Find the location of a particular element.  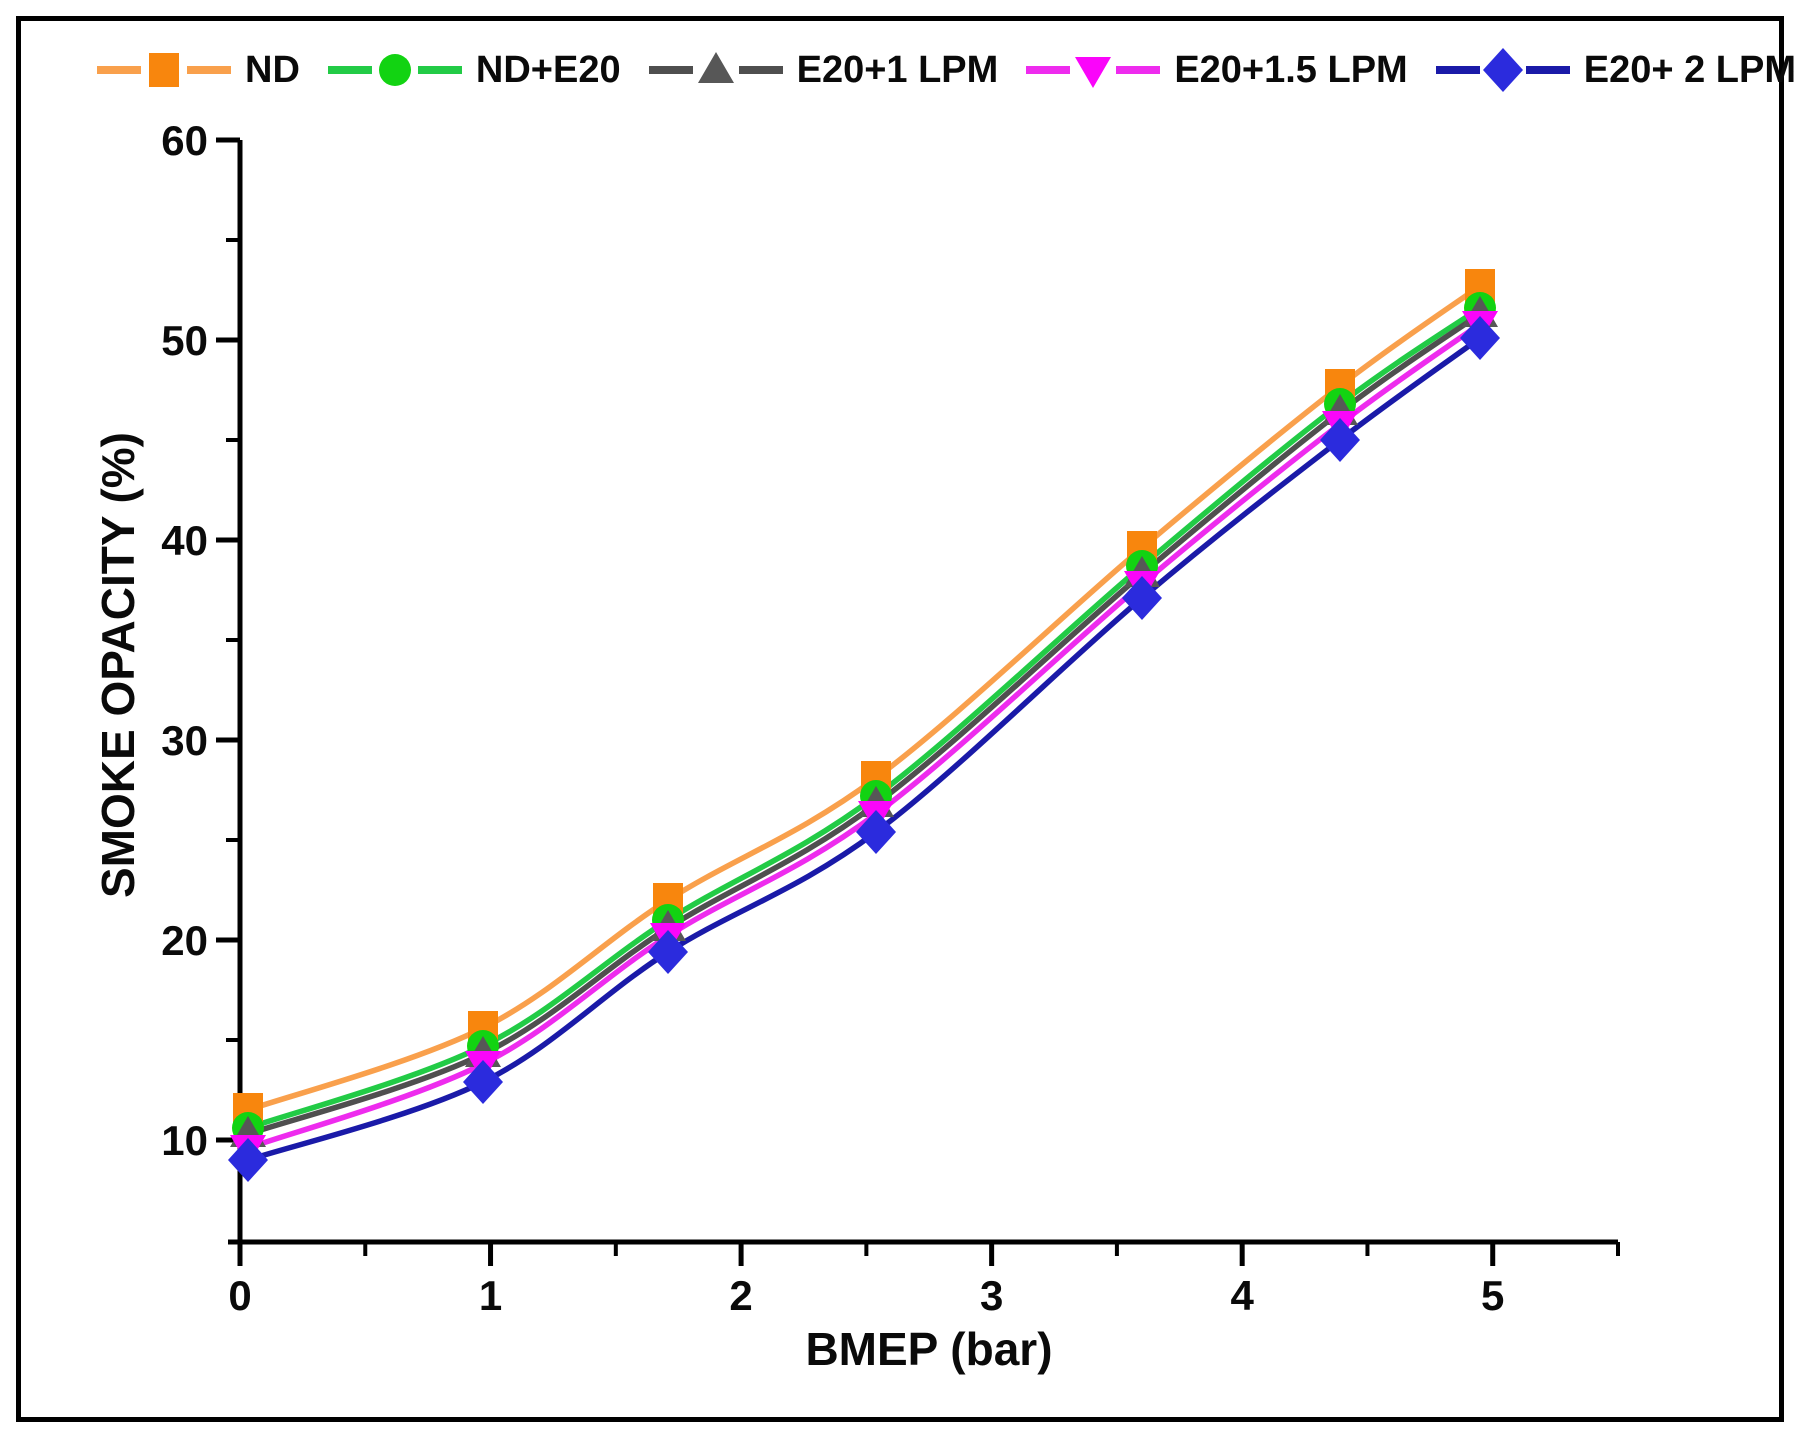

x-tick-label: 2 is located at coordinates (740, 1295).